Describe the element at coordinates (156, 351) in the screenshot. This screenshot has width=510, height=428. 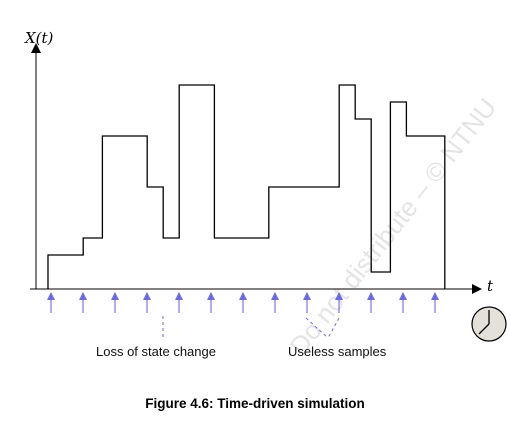
I see `loss-of-state-change-label: Loss of state change` at that location.